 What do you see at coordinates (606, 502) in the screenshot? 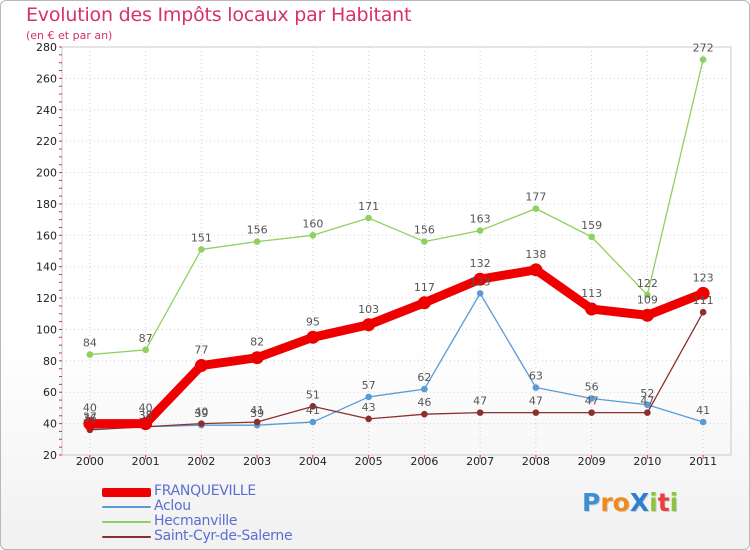
I see `logo-letter: r` at bounding box center [606, 502].